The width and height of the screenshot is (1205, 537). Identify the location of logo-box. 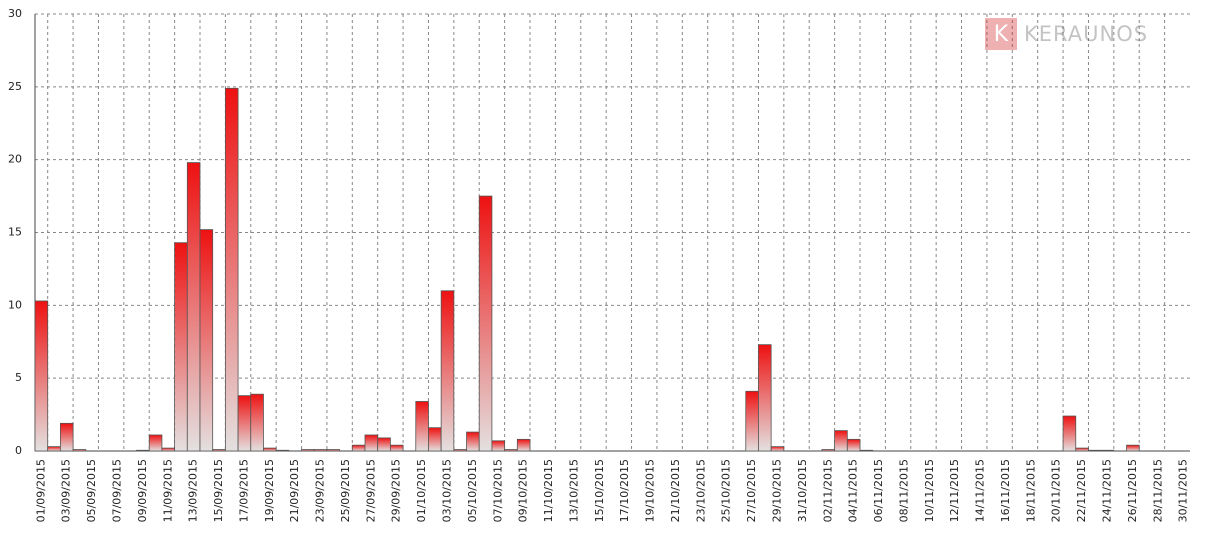
(1001, 34).